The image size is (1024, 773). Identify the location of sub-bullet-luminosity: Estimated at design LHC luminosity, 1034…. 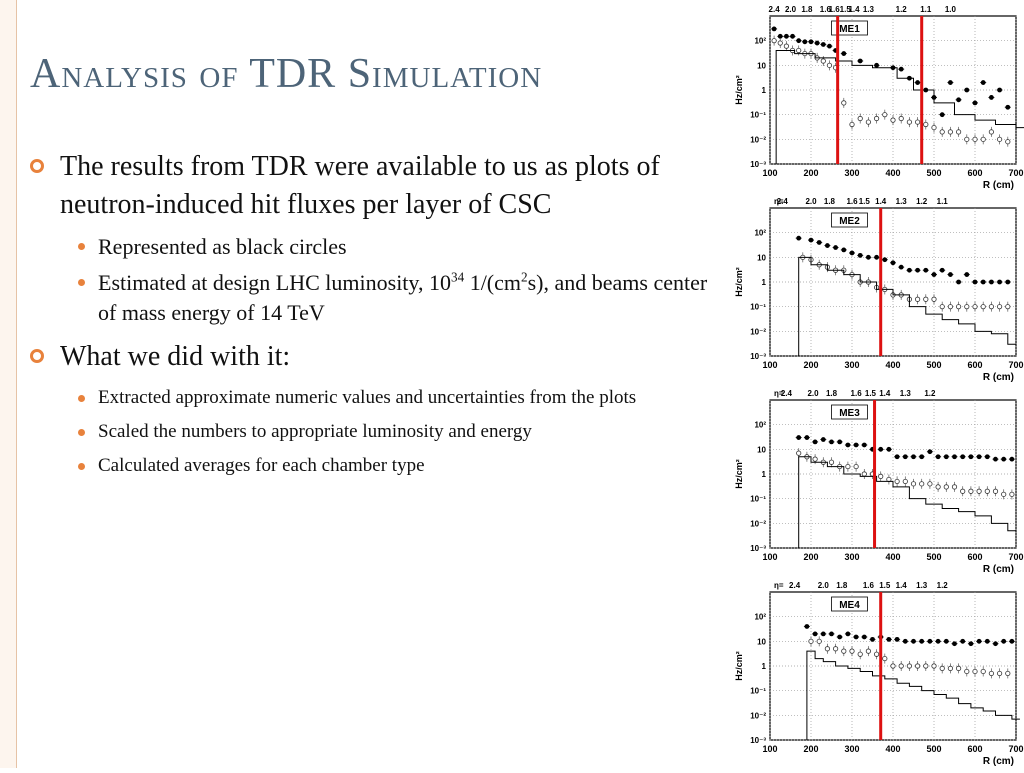
(370, 298).